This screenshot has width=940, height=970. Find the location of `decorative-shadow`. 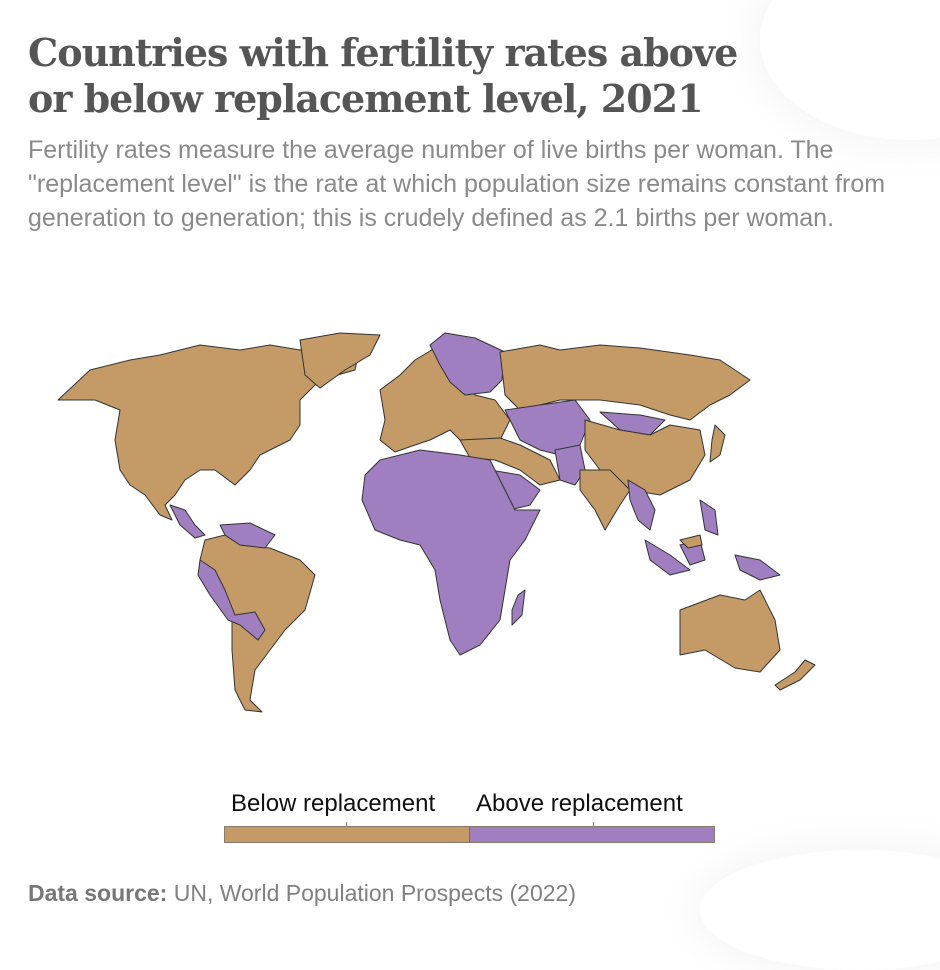

decorative-shadow is located at coordinates (820, 910).